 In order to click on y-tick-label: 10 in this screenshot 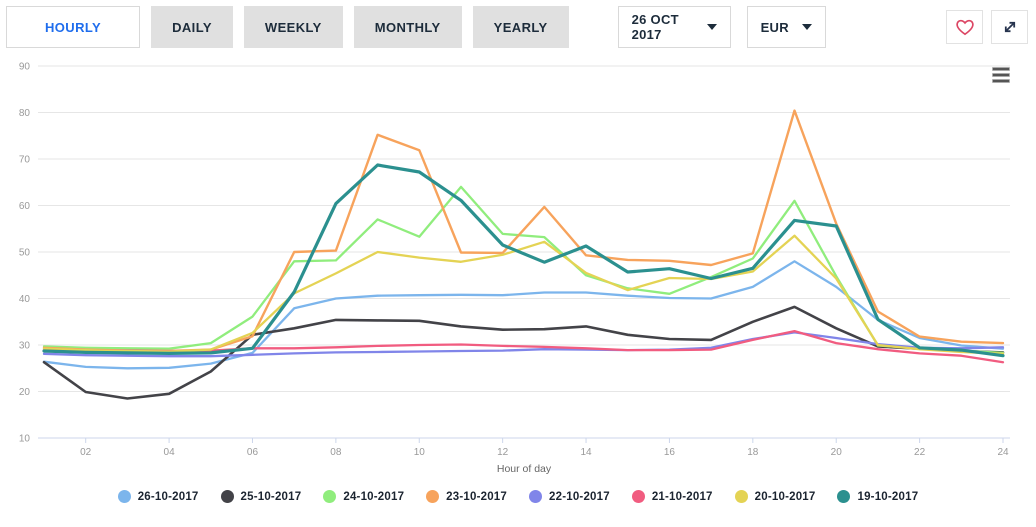, I will do `click(25, 439)`.